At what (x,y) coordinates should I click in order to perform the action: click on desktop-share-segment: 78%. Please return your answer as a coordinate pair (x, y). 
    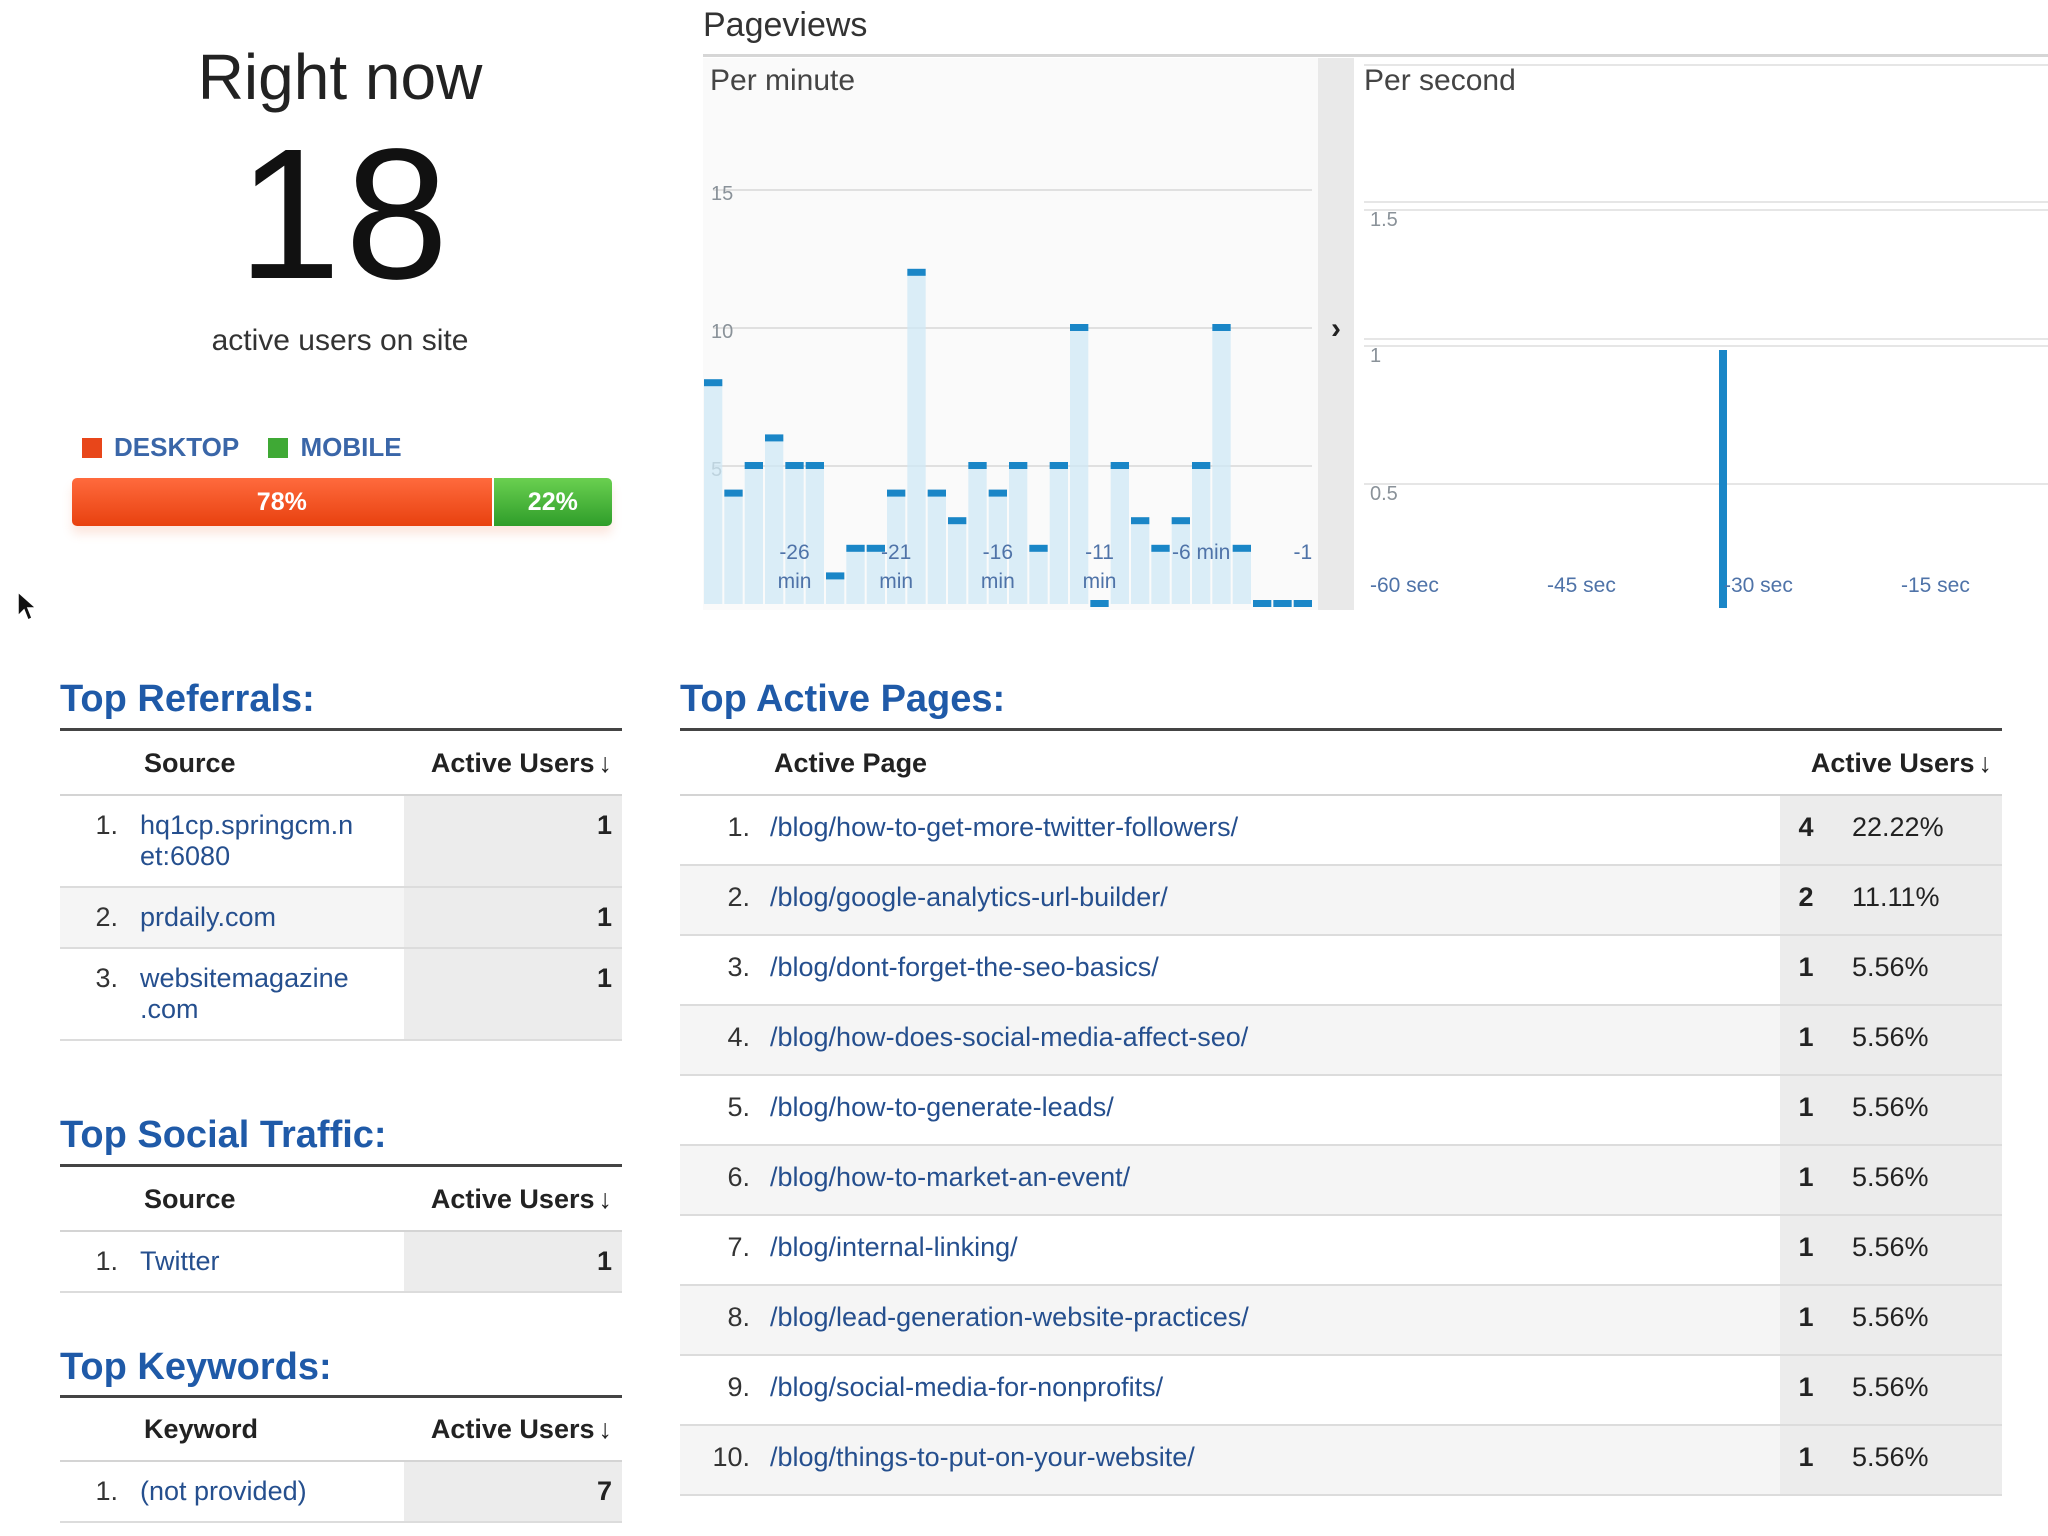
    Looking at the image, I should click on (282, 502).